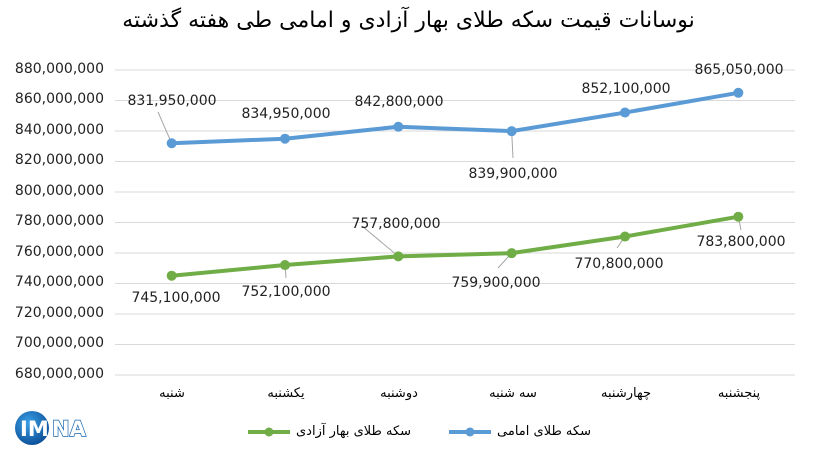 The image size is (817, 462). I want to click on x-tick-label: چهارشنبه, so click(626, 393).